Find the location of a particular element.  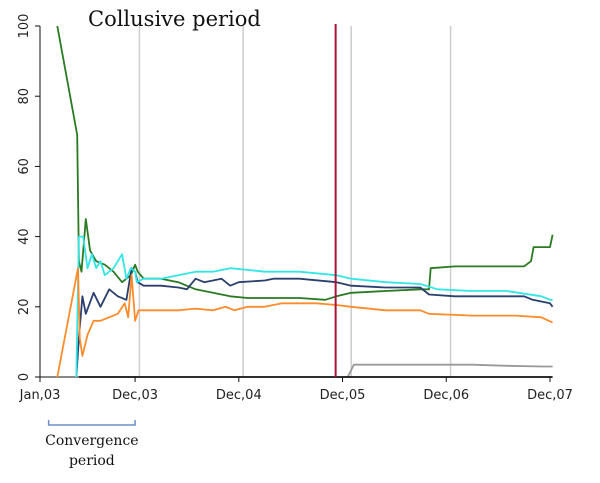

y-tick-label-40: 40 is located at coordinates (24, 236).